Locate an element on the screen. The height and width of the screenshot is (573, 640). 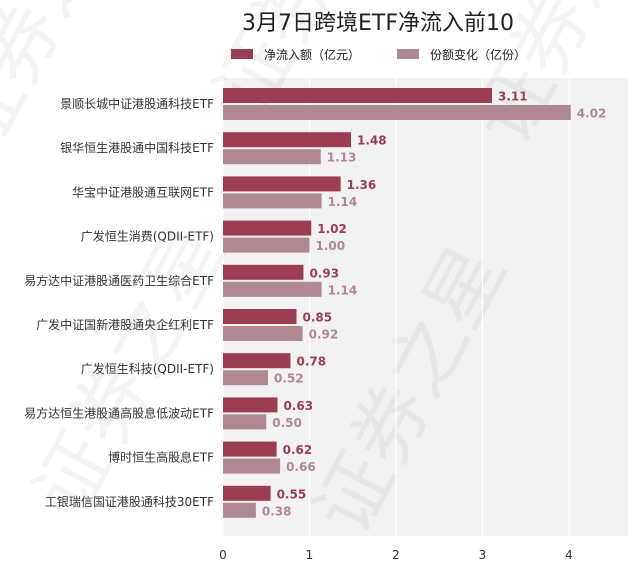
data-label-share-change: 1.13 is located at coordinates (342, 158).